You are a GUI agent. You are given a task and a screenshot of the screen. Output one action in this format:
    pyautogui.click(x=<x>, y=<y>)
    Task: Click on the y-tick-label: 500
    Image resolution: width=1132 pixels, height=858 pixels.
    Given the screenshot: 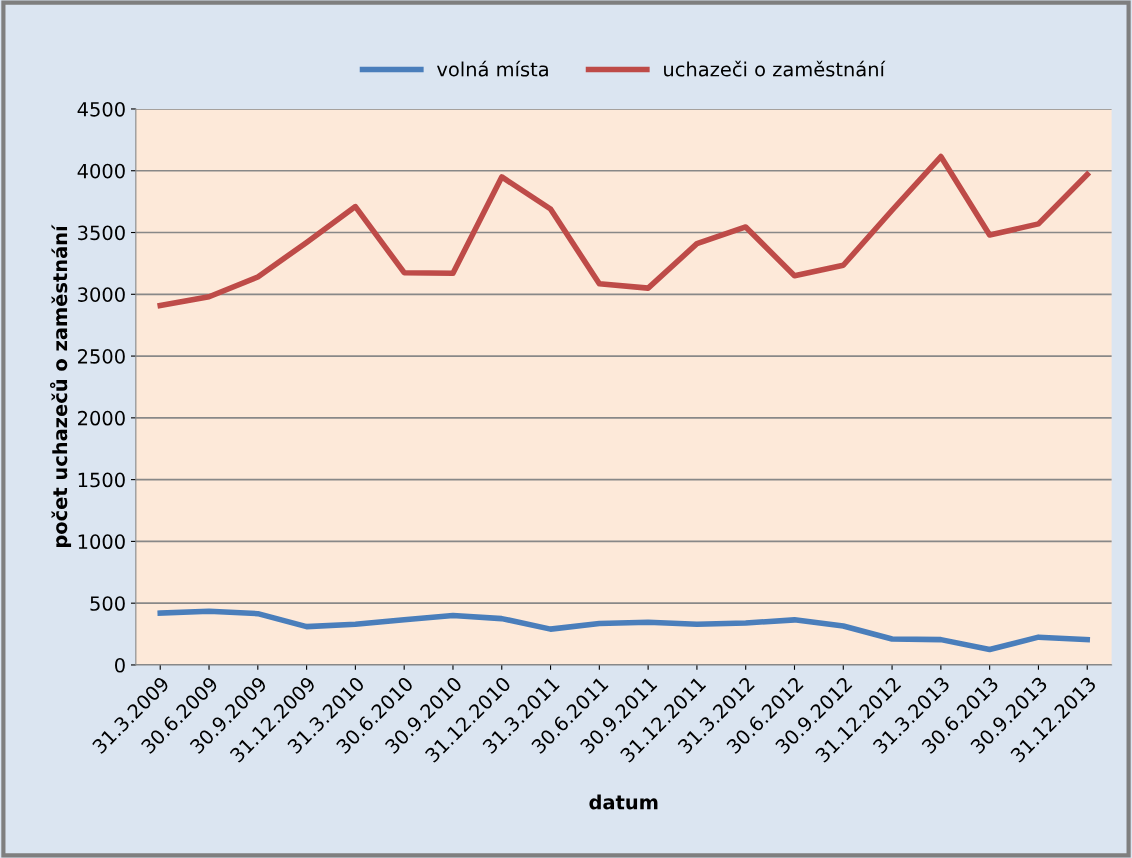 What is the action you would take?
    pyautogui.click(x=107, y=603)
    